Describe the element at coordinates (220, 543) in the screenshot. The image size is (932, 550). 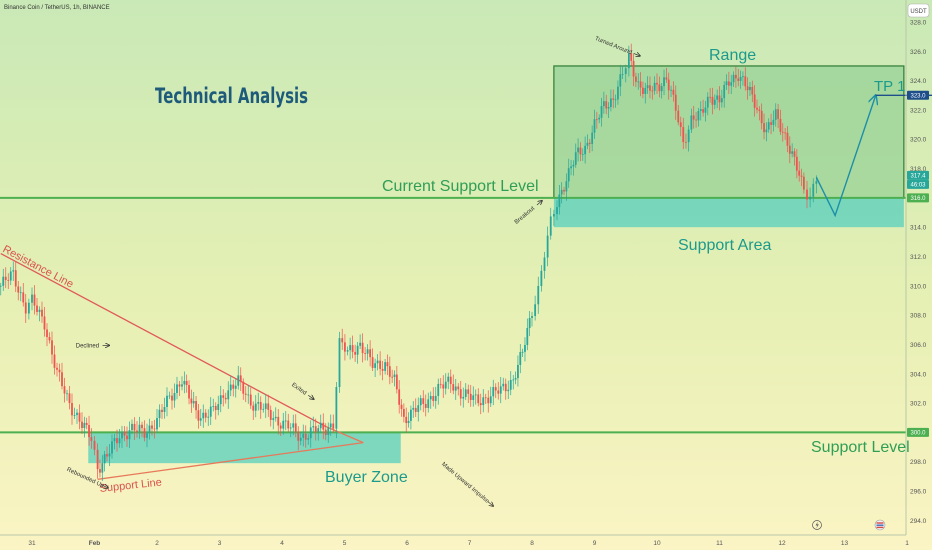
I see `x-tick-label: 3` at that location.